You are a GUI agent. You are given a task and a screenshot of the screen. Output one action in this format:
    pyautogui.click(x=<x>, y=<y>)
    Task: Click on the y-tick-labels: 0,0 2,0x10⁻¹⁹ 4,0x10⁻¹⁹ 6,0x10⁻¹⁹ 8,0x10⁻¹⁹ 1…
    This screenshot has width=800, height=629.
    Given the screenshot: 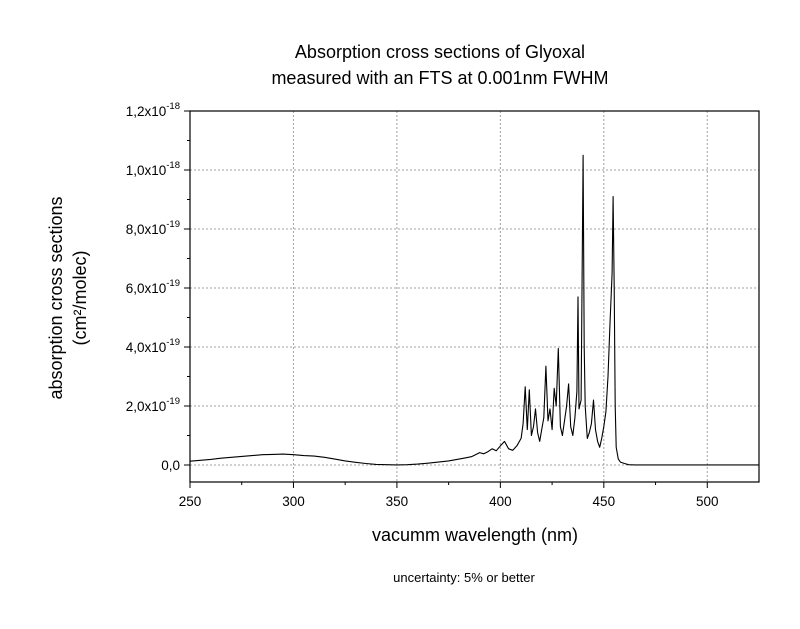 What is the action you would take?
    pyautogui.click(x=153, y=287)
    